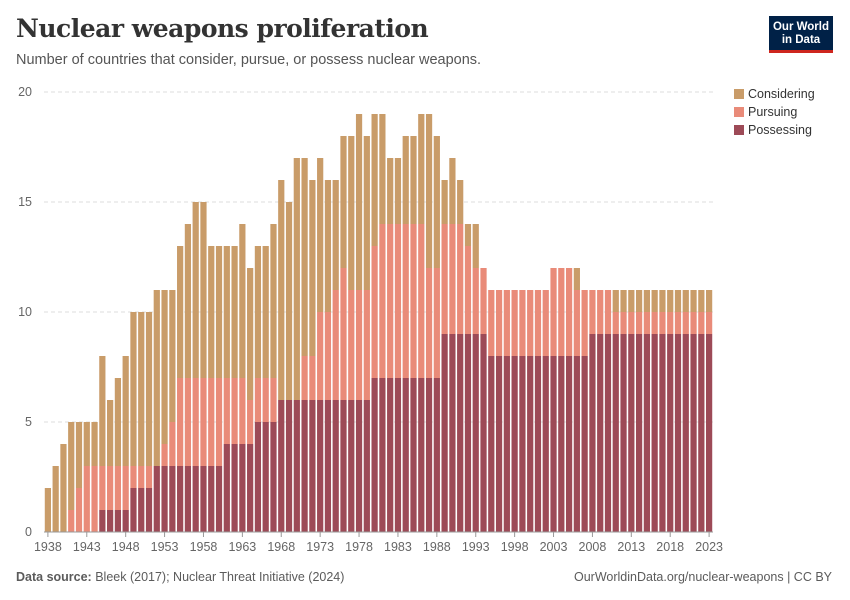 This screenshot has height=600, width=850. Describe the element at coordinates (561, 444) in the screenshot. I see `bar-possessing-2004` at that location.